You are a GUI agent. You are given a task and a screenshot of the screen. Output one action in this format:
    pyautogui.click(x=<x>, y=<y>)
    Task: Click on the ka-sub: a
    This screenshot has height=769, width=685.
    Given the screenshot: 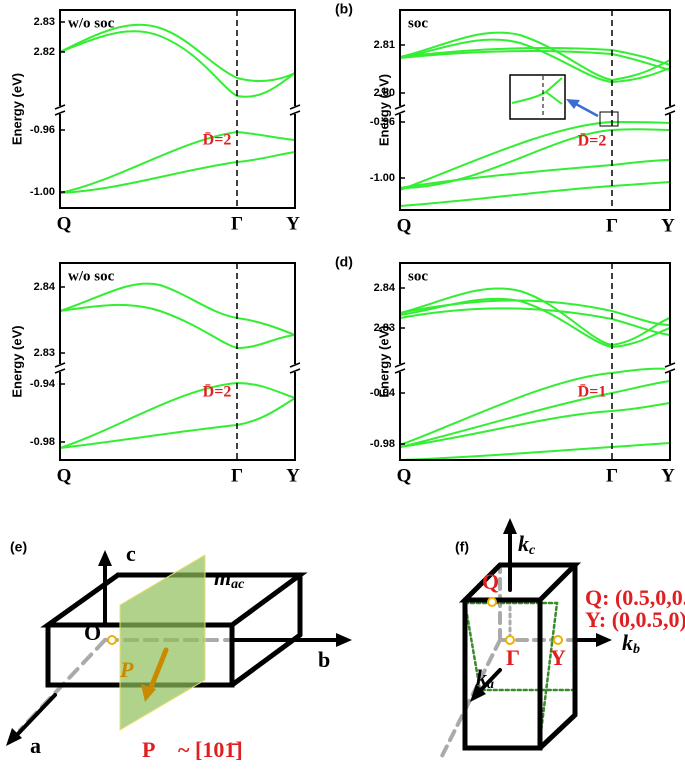 What is the action you would take?
    pyautogui.click(x=490, y=684)
    